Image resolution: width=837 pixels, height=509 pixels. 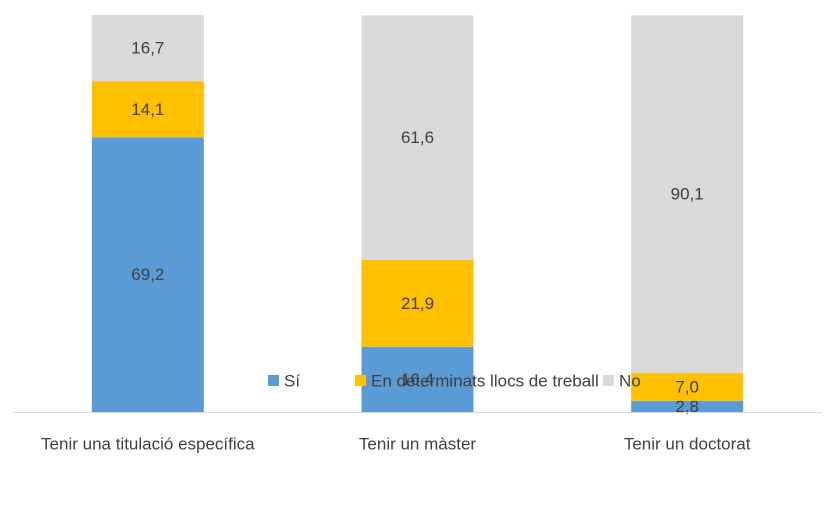 I want to click on legend-label: En determinats llocs de treball, so click(x=485, y=380).